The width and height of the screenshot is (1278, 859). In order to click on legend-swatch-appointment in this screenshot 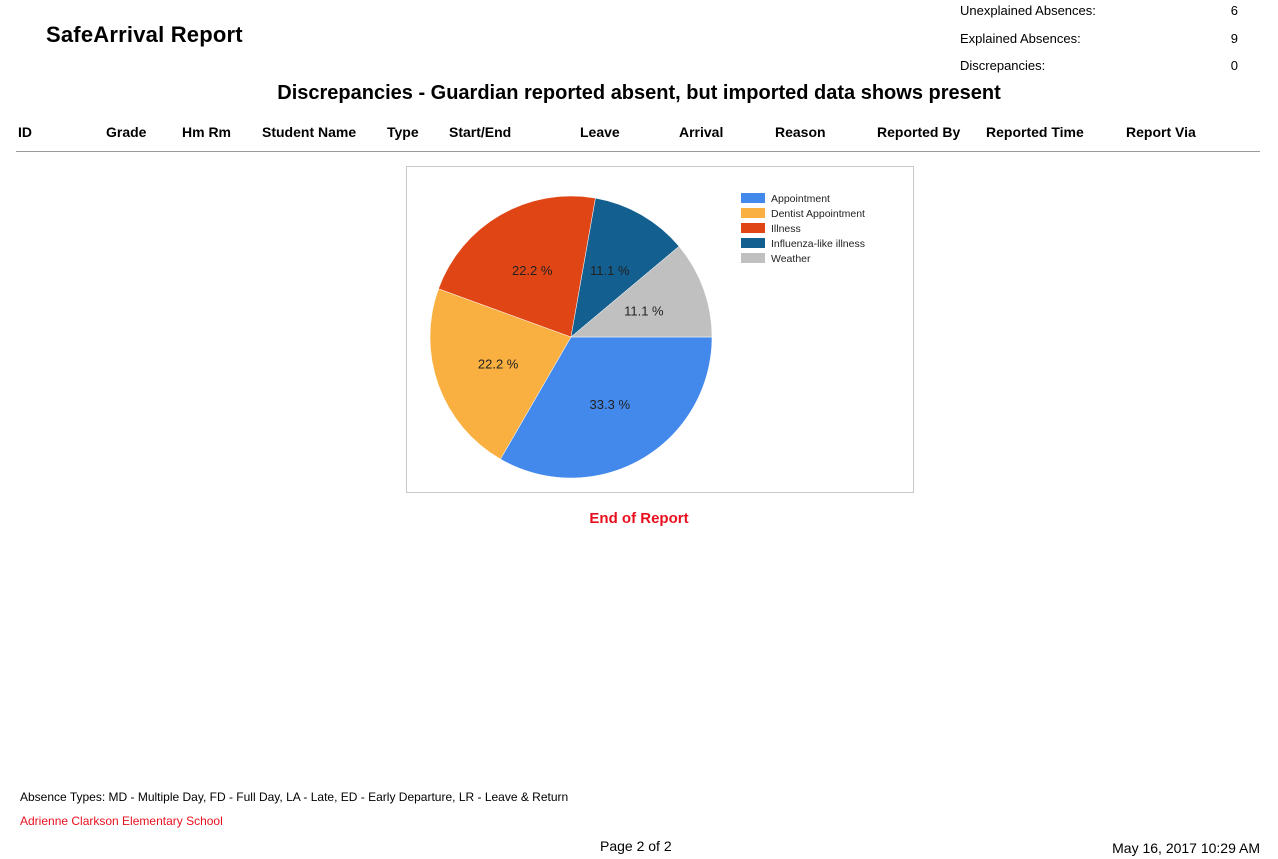, I will do `click(753, 198)`.